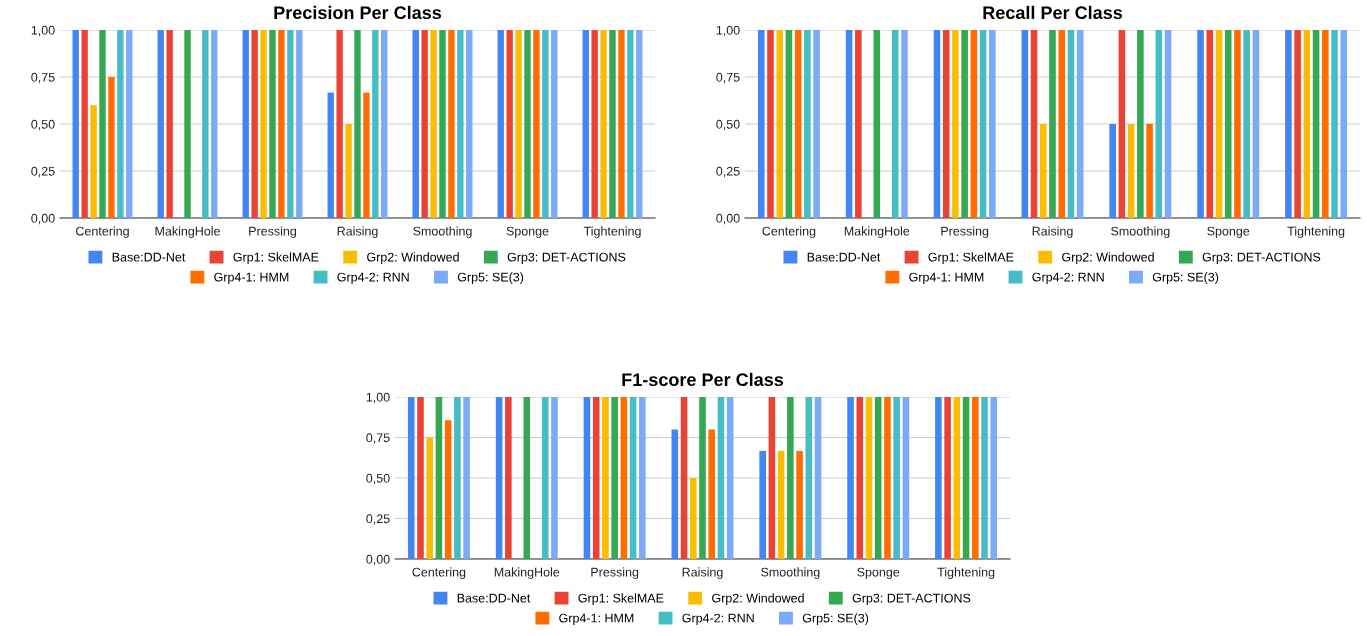 The image size is (1367, 636). Describe the element at coordinates (43, 31) in the screenshot. I see `y-tick-label: 1,00` at that location.